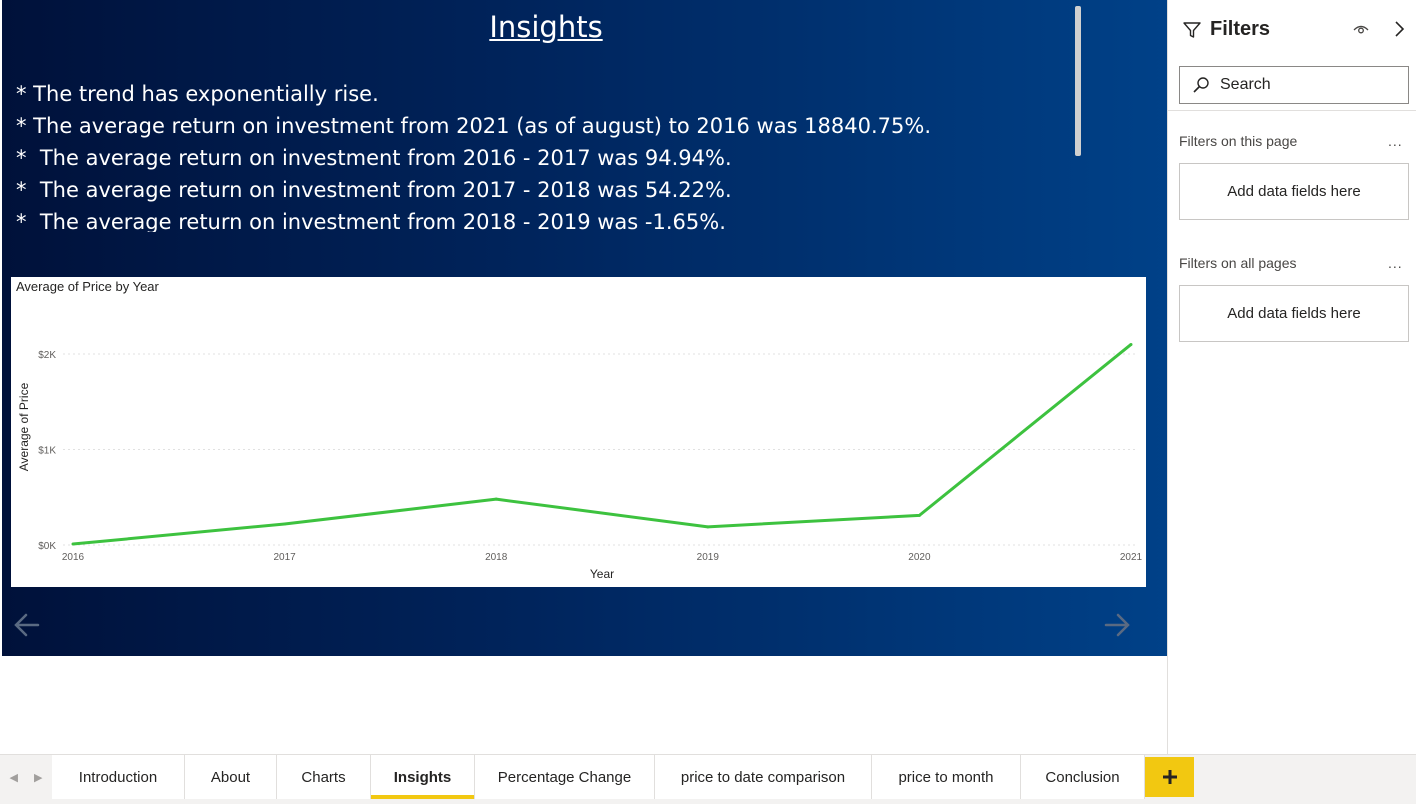 This screenshot has width=1416, height=804. What do you see at coordinates (1078, 81) in the screenshot?
I see `textbox-scrollbar` at bounding box center [1078, 81].